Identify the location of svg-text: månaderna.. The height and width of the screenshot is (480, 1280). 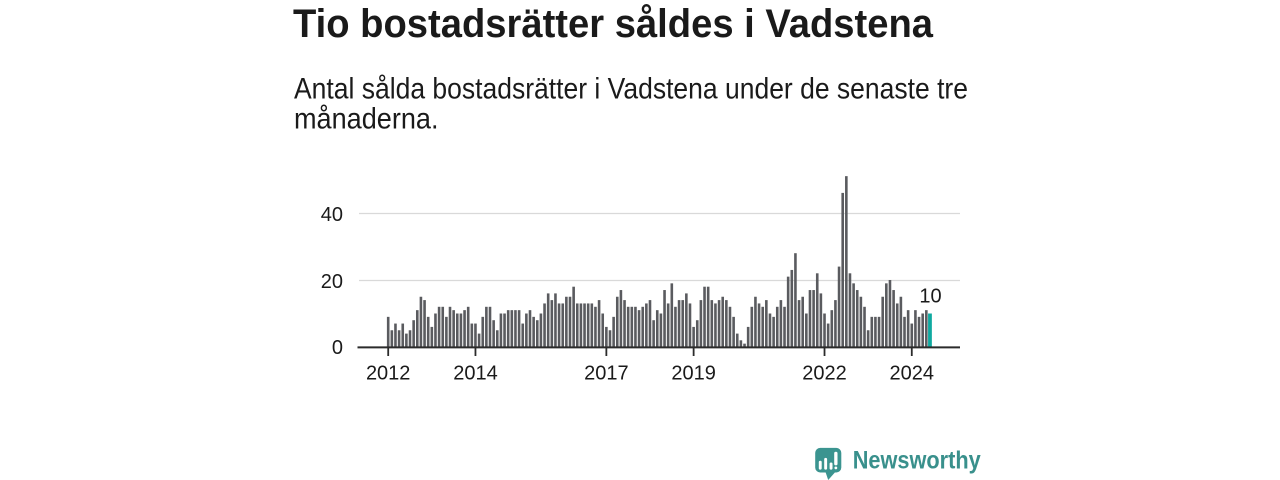
(366, 119).